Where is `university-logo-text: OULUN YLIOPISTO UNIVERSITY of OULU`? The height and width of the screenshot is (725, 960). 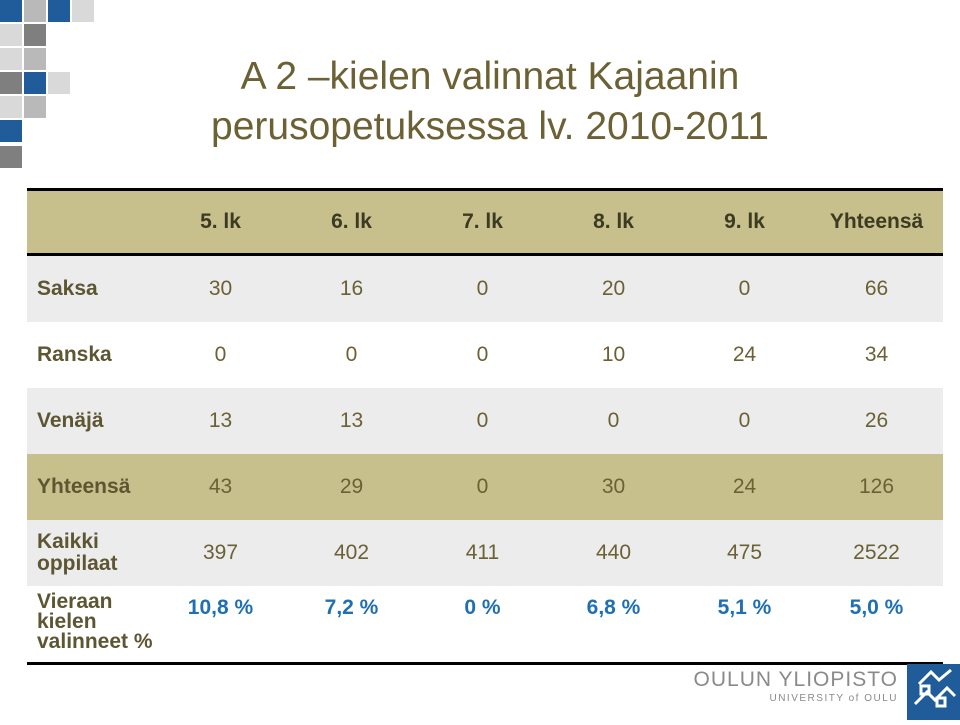 university-logo-text: OULUN YLIOPISTO UNIVERSITY of OULU is located at coordinates (796, 687).